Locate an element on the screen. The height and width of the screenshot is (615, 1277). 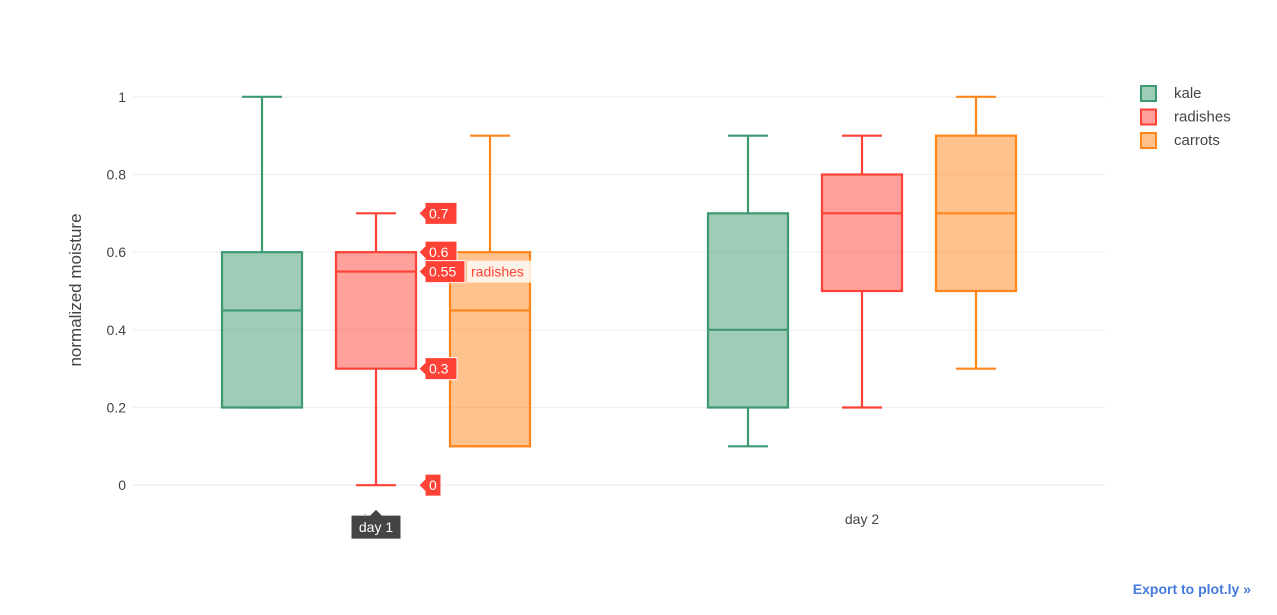
y-tick-label: 0.8 is located at coordinates (117, 175).